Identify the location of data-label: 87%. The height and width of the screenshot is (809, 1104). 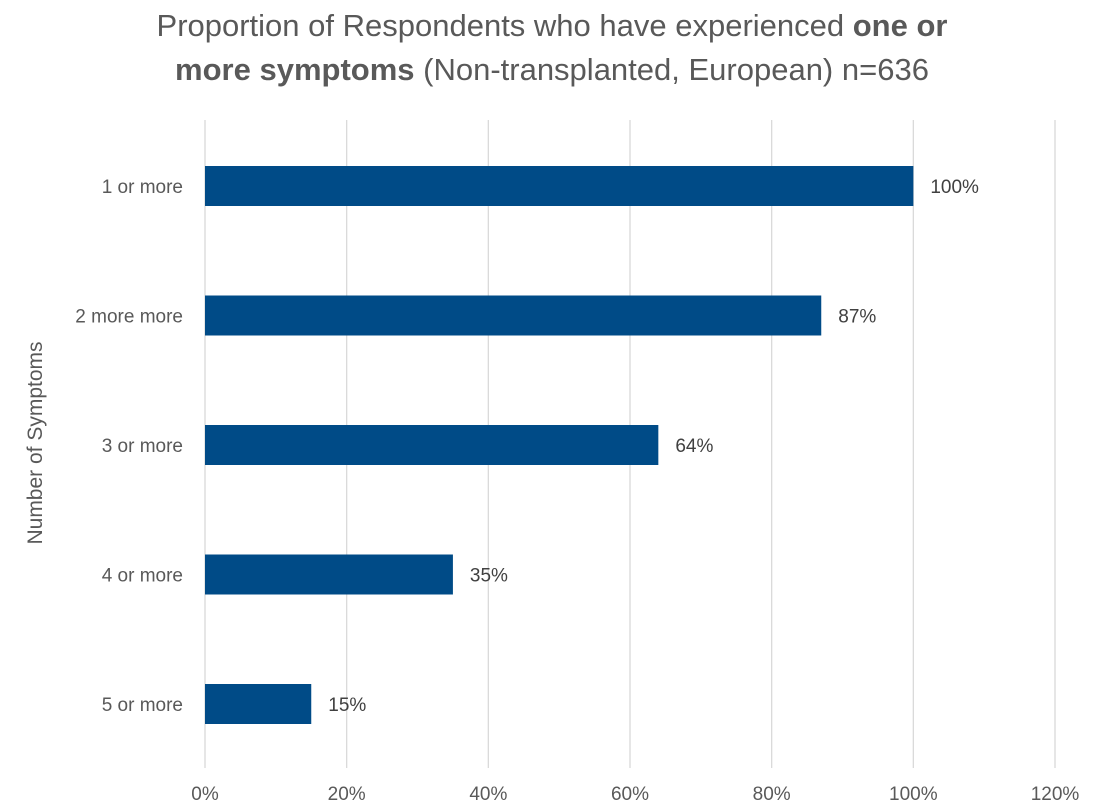
(857, 317).